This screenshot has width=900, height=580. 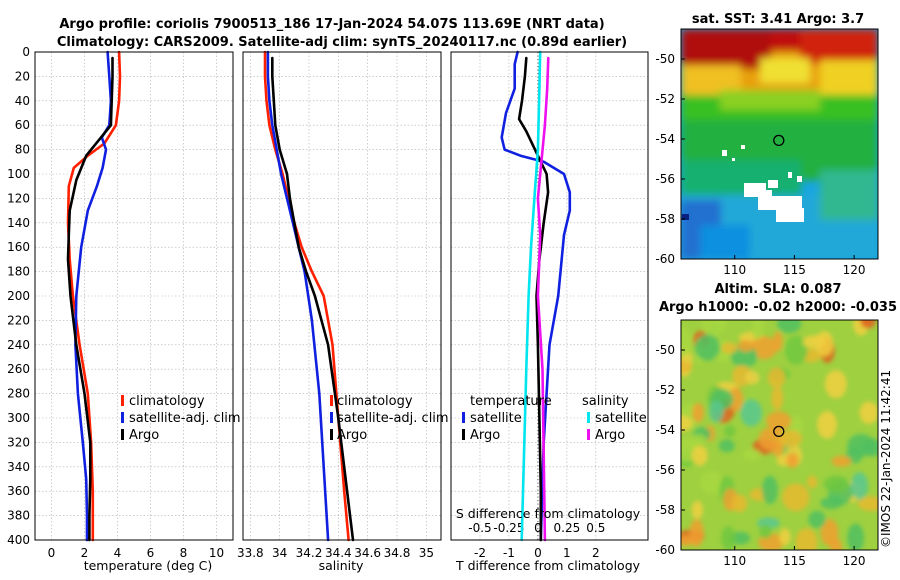 I want to click on y-tick-label: 220, so click(x=18, y=320).